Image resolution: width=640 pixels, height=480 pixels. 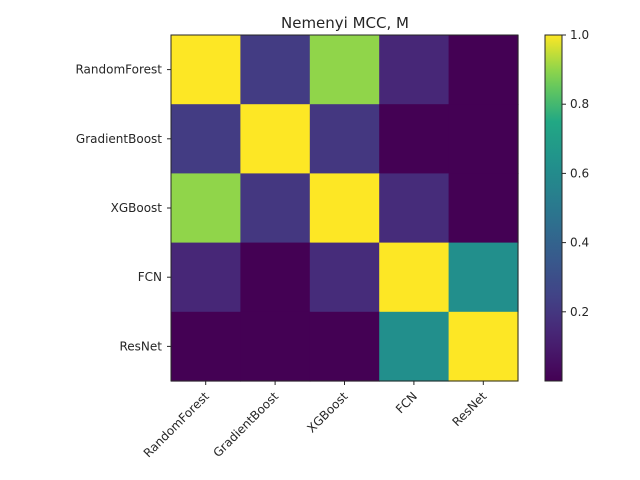 I want to click on x-tick-label: GradientBoost, so click(x=245, y=424).